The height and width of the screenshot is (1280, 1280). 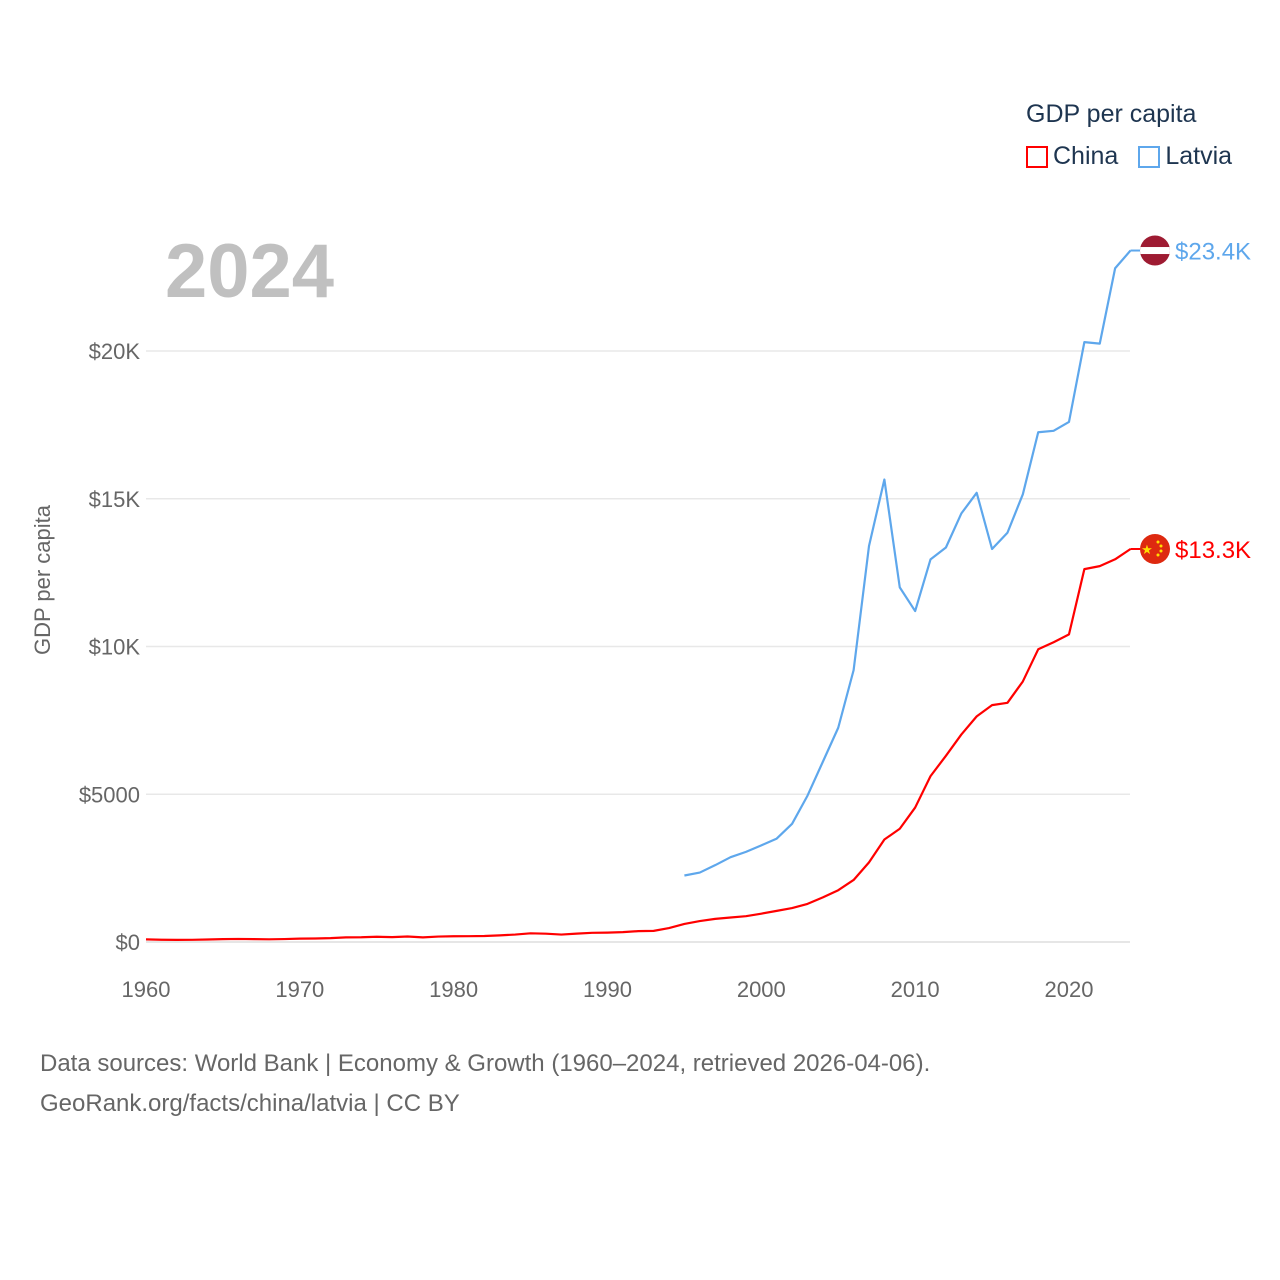 I want to click on legend-label: Latvia, so click(x=1199, y=156).